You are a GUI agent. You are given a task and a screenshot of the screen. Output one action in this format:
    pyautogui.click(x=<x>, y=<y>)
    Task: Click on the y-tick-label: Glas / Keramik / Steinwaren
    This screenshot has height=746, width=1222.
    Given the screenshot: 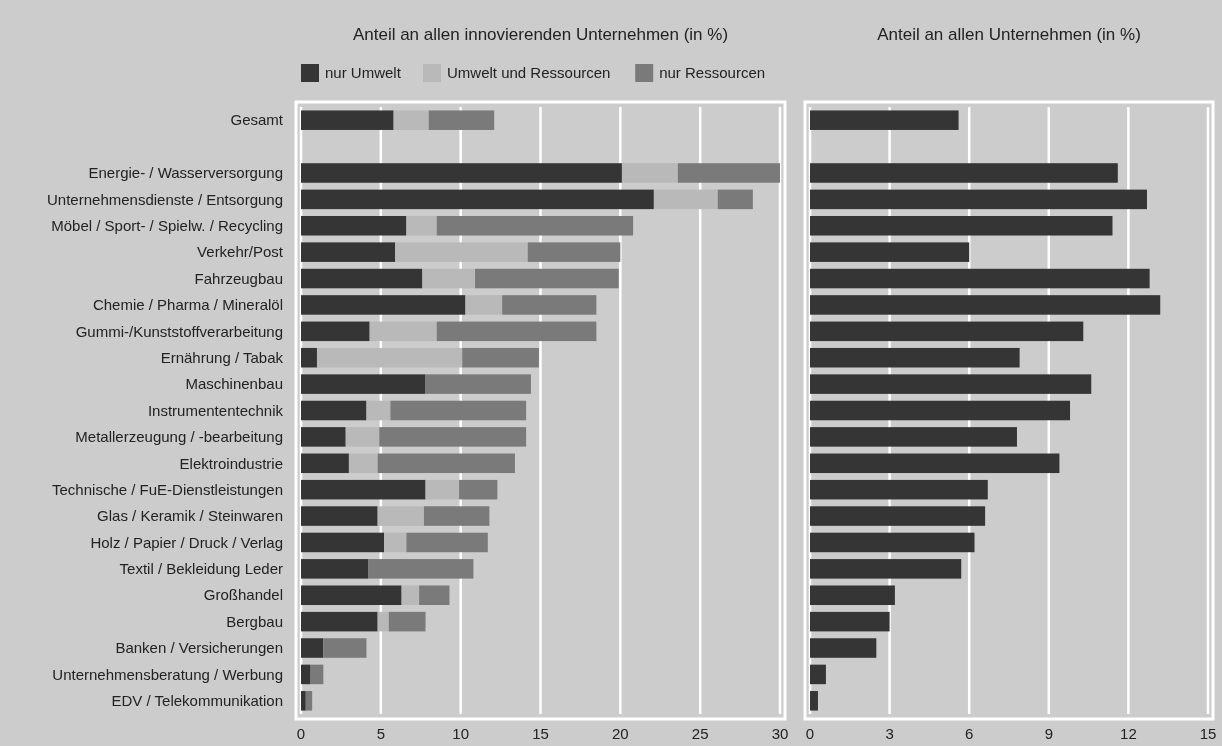 What is the action you would take?
    pyautogui.click(x=190, y=516)
    